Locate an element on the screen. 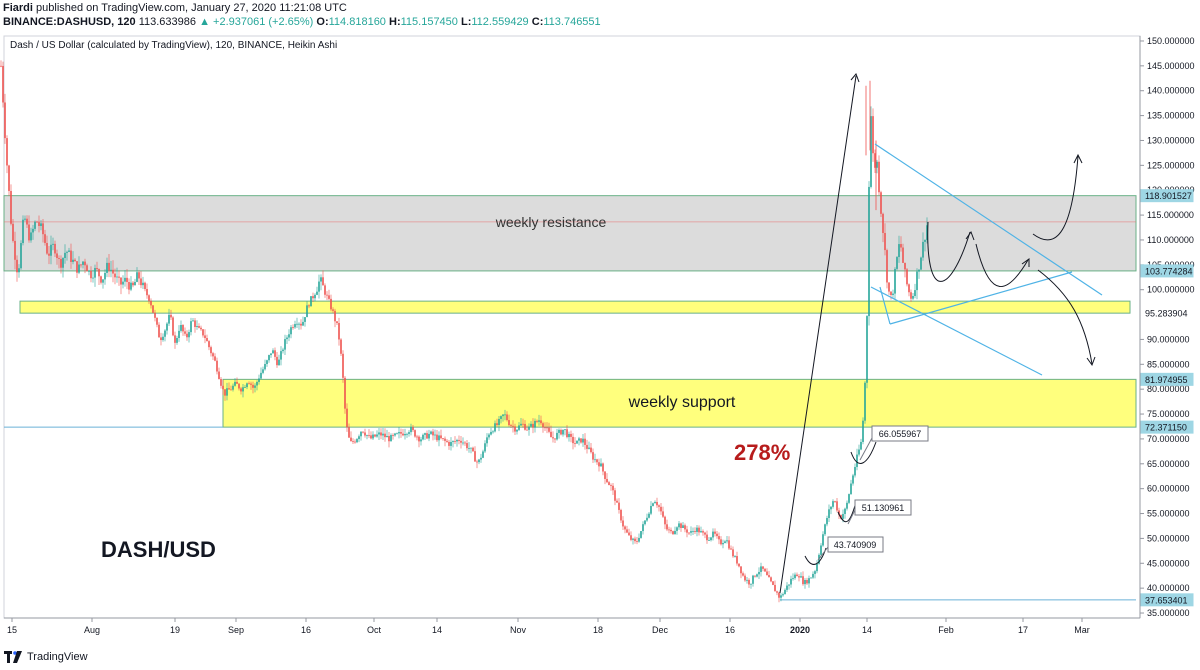 This screenshot has height=670, width=1200. y-tick-label: 125.000000 is located at coordinates (1171, 165).